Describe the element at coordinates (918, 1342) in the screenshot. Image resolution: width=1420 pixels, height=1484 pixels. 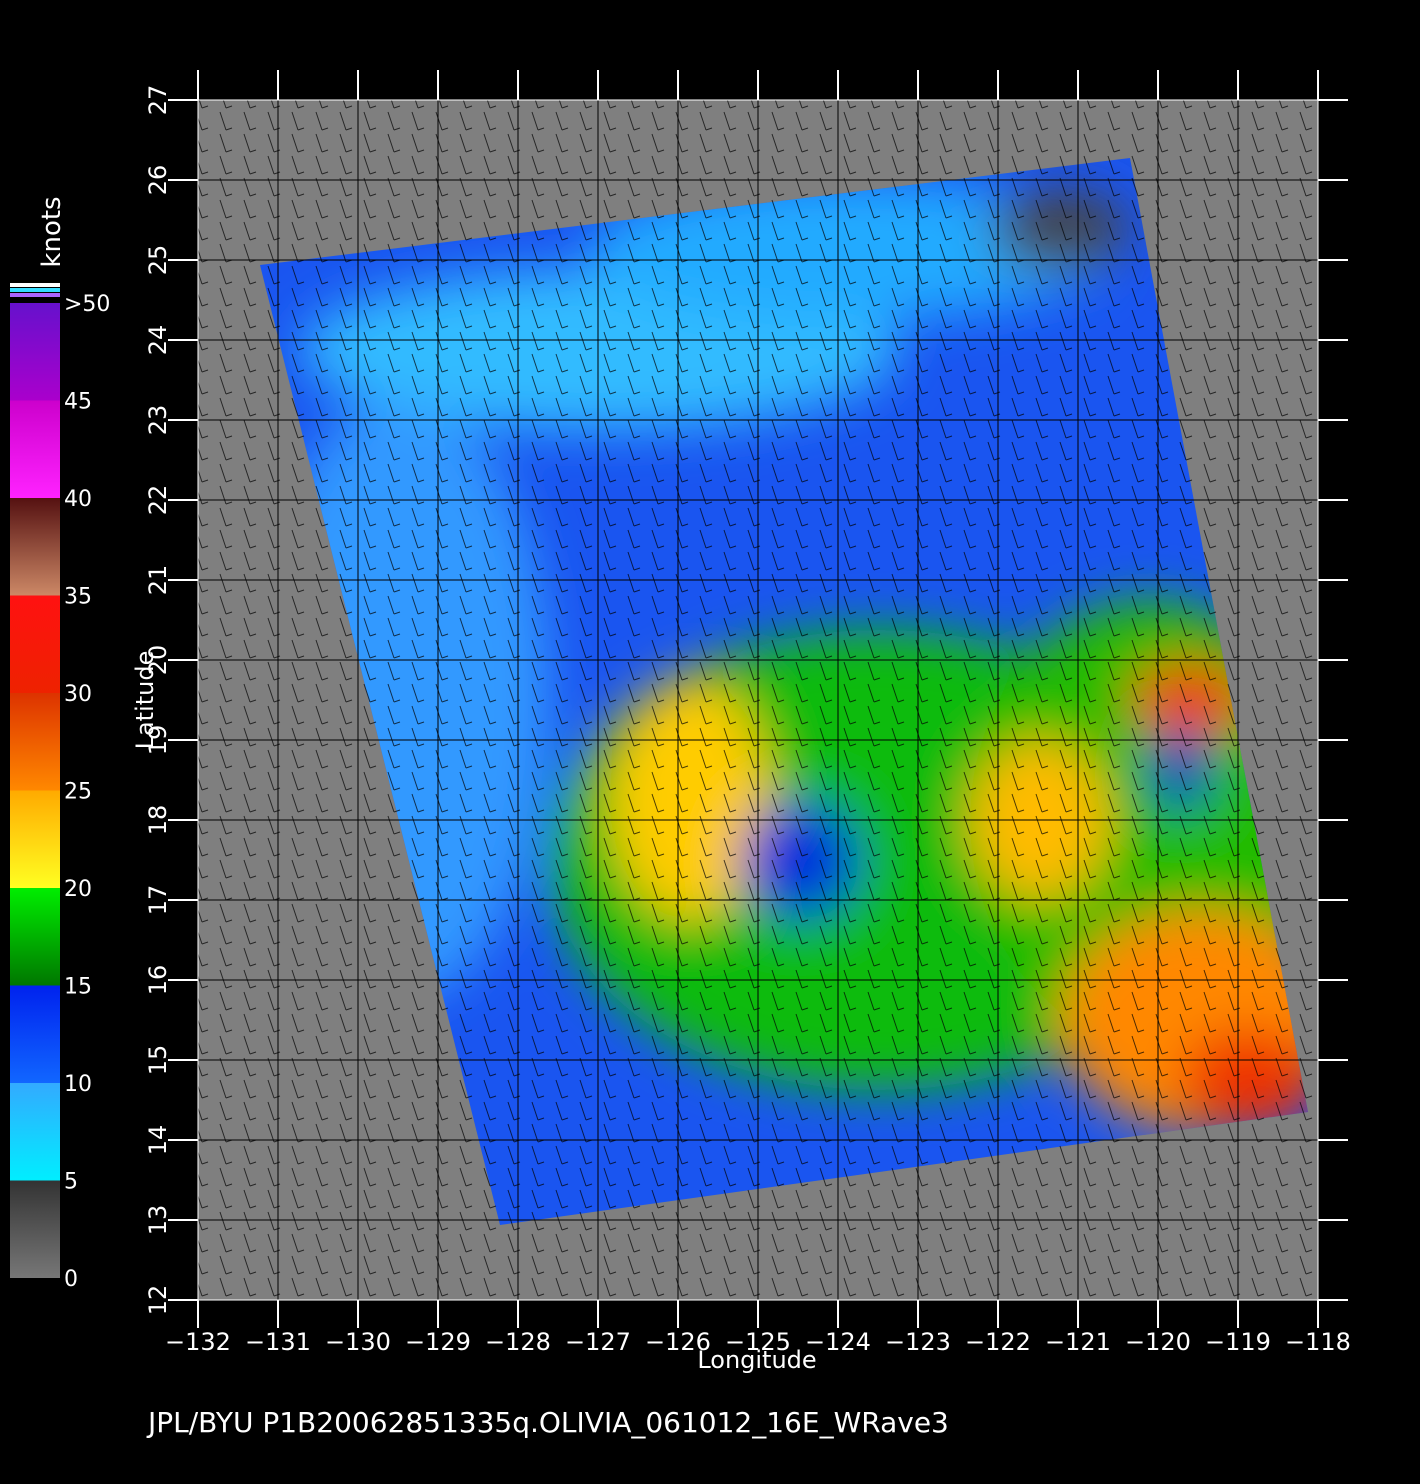
I see `x-tick-label: −123` at that location.